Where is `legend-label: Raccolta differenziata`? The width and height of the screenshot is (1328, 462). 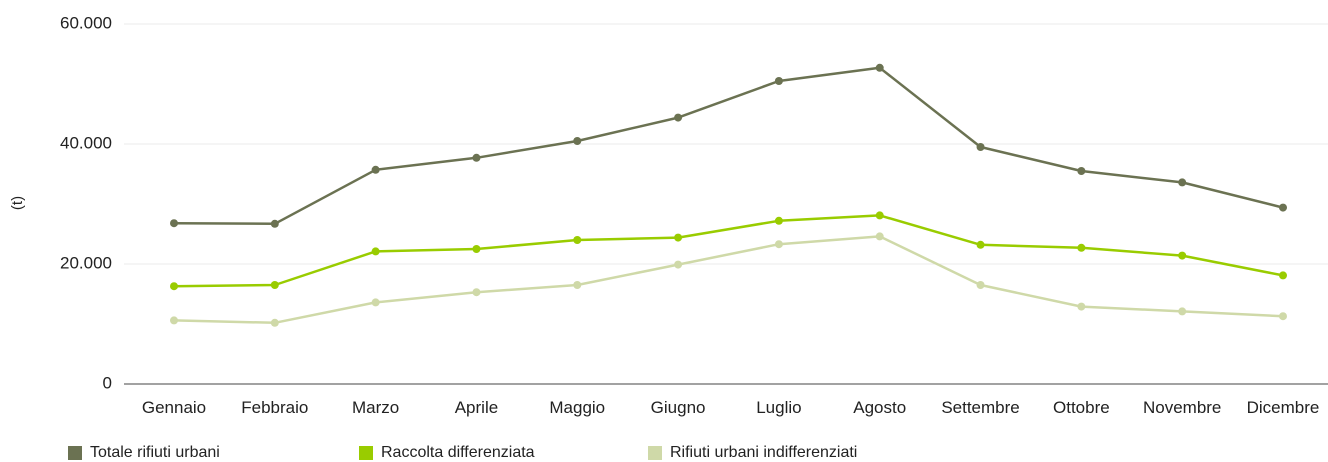
legend-label: Raccolta differenziata is located at coordinates (458, 452).